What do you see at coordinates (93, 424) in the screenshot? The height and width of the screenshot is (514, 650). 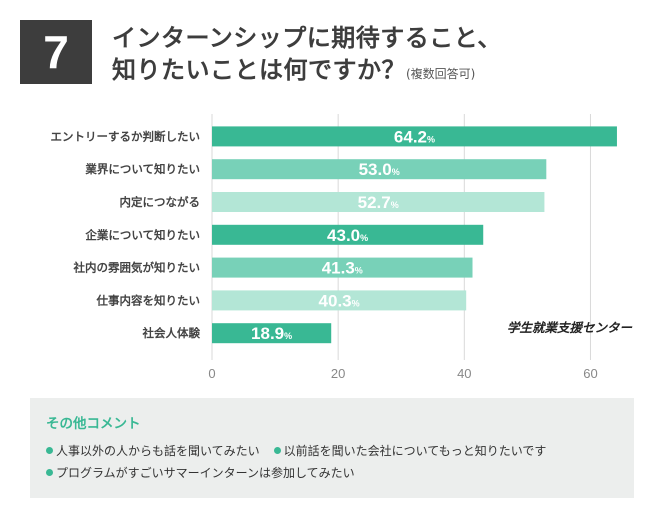 I see `comments-title: その他コメント` at bounding box center [93, 424].